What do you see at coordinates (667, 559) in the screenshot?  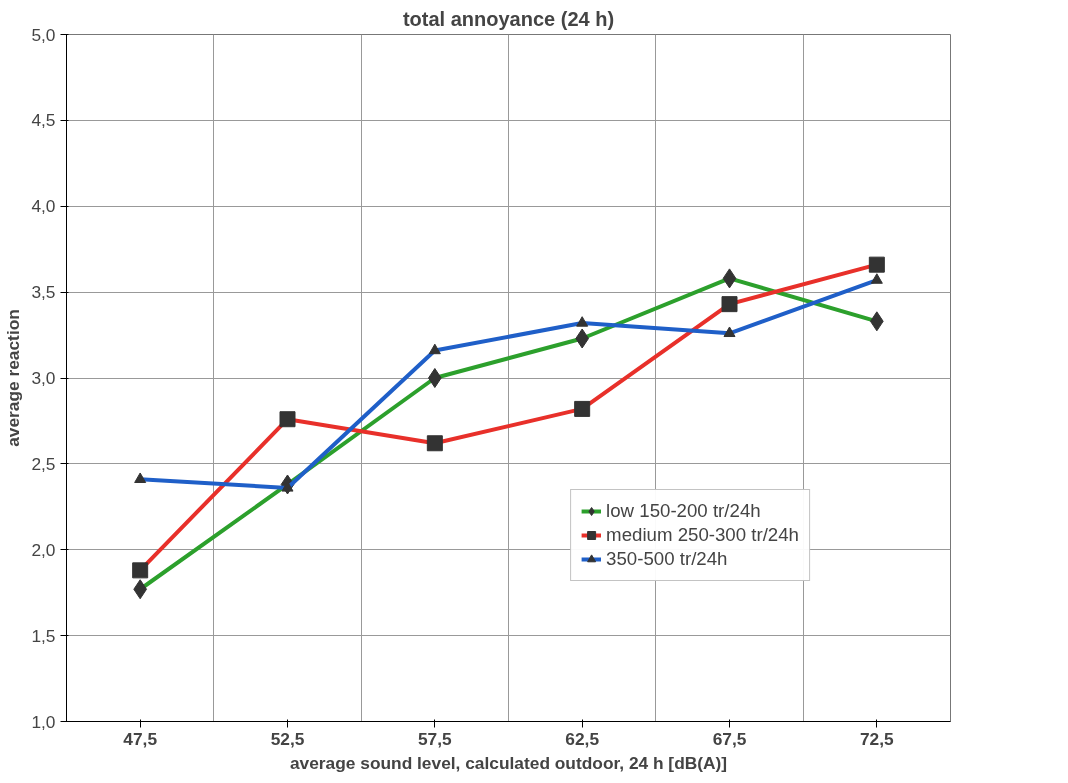 I see `legend-label: 350-500 tr/24h` at bounding box center [667, 559].